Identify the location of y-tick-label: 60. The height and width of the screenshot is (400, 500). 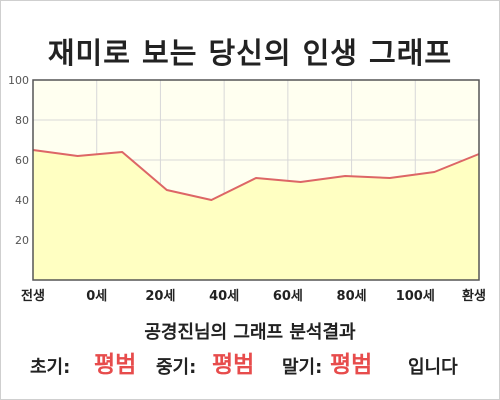
(22, 160).